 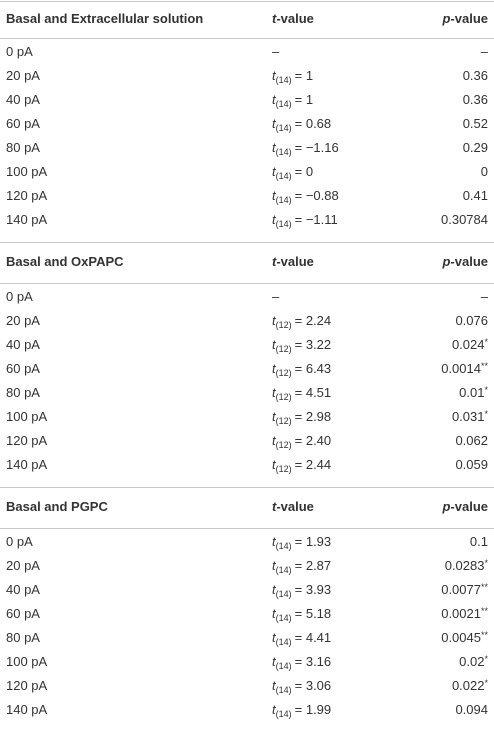 What do you see at coordinates (475, 195) in the screenshot?
I see `p-value: 0.41` at bounding box center [475, 195].